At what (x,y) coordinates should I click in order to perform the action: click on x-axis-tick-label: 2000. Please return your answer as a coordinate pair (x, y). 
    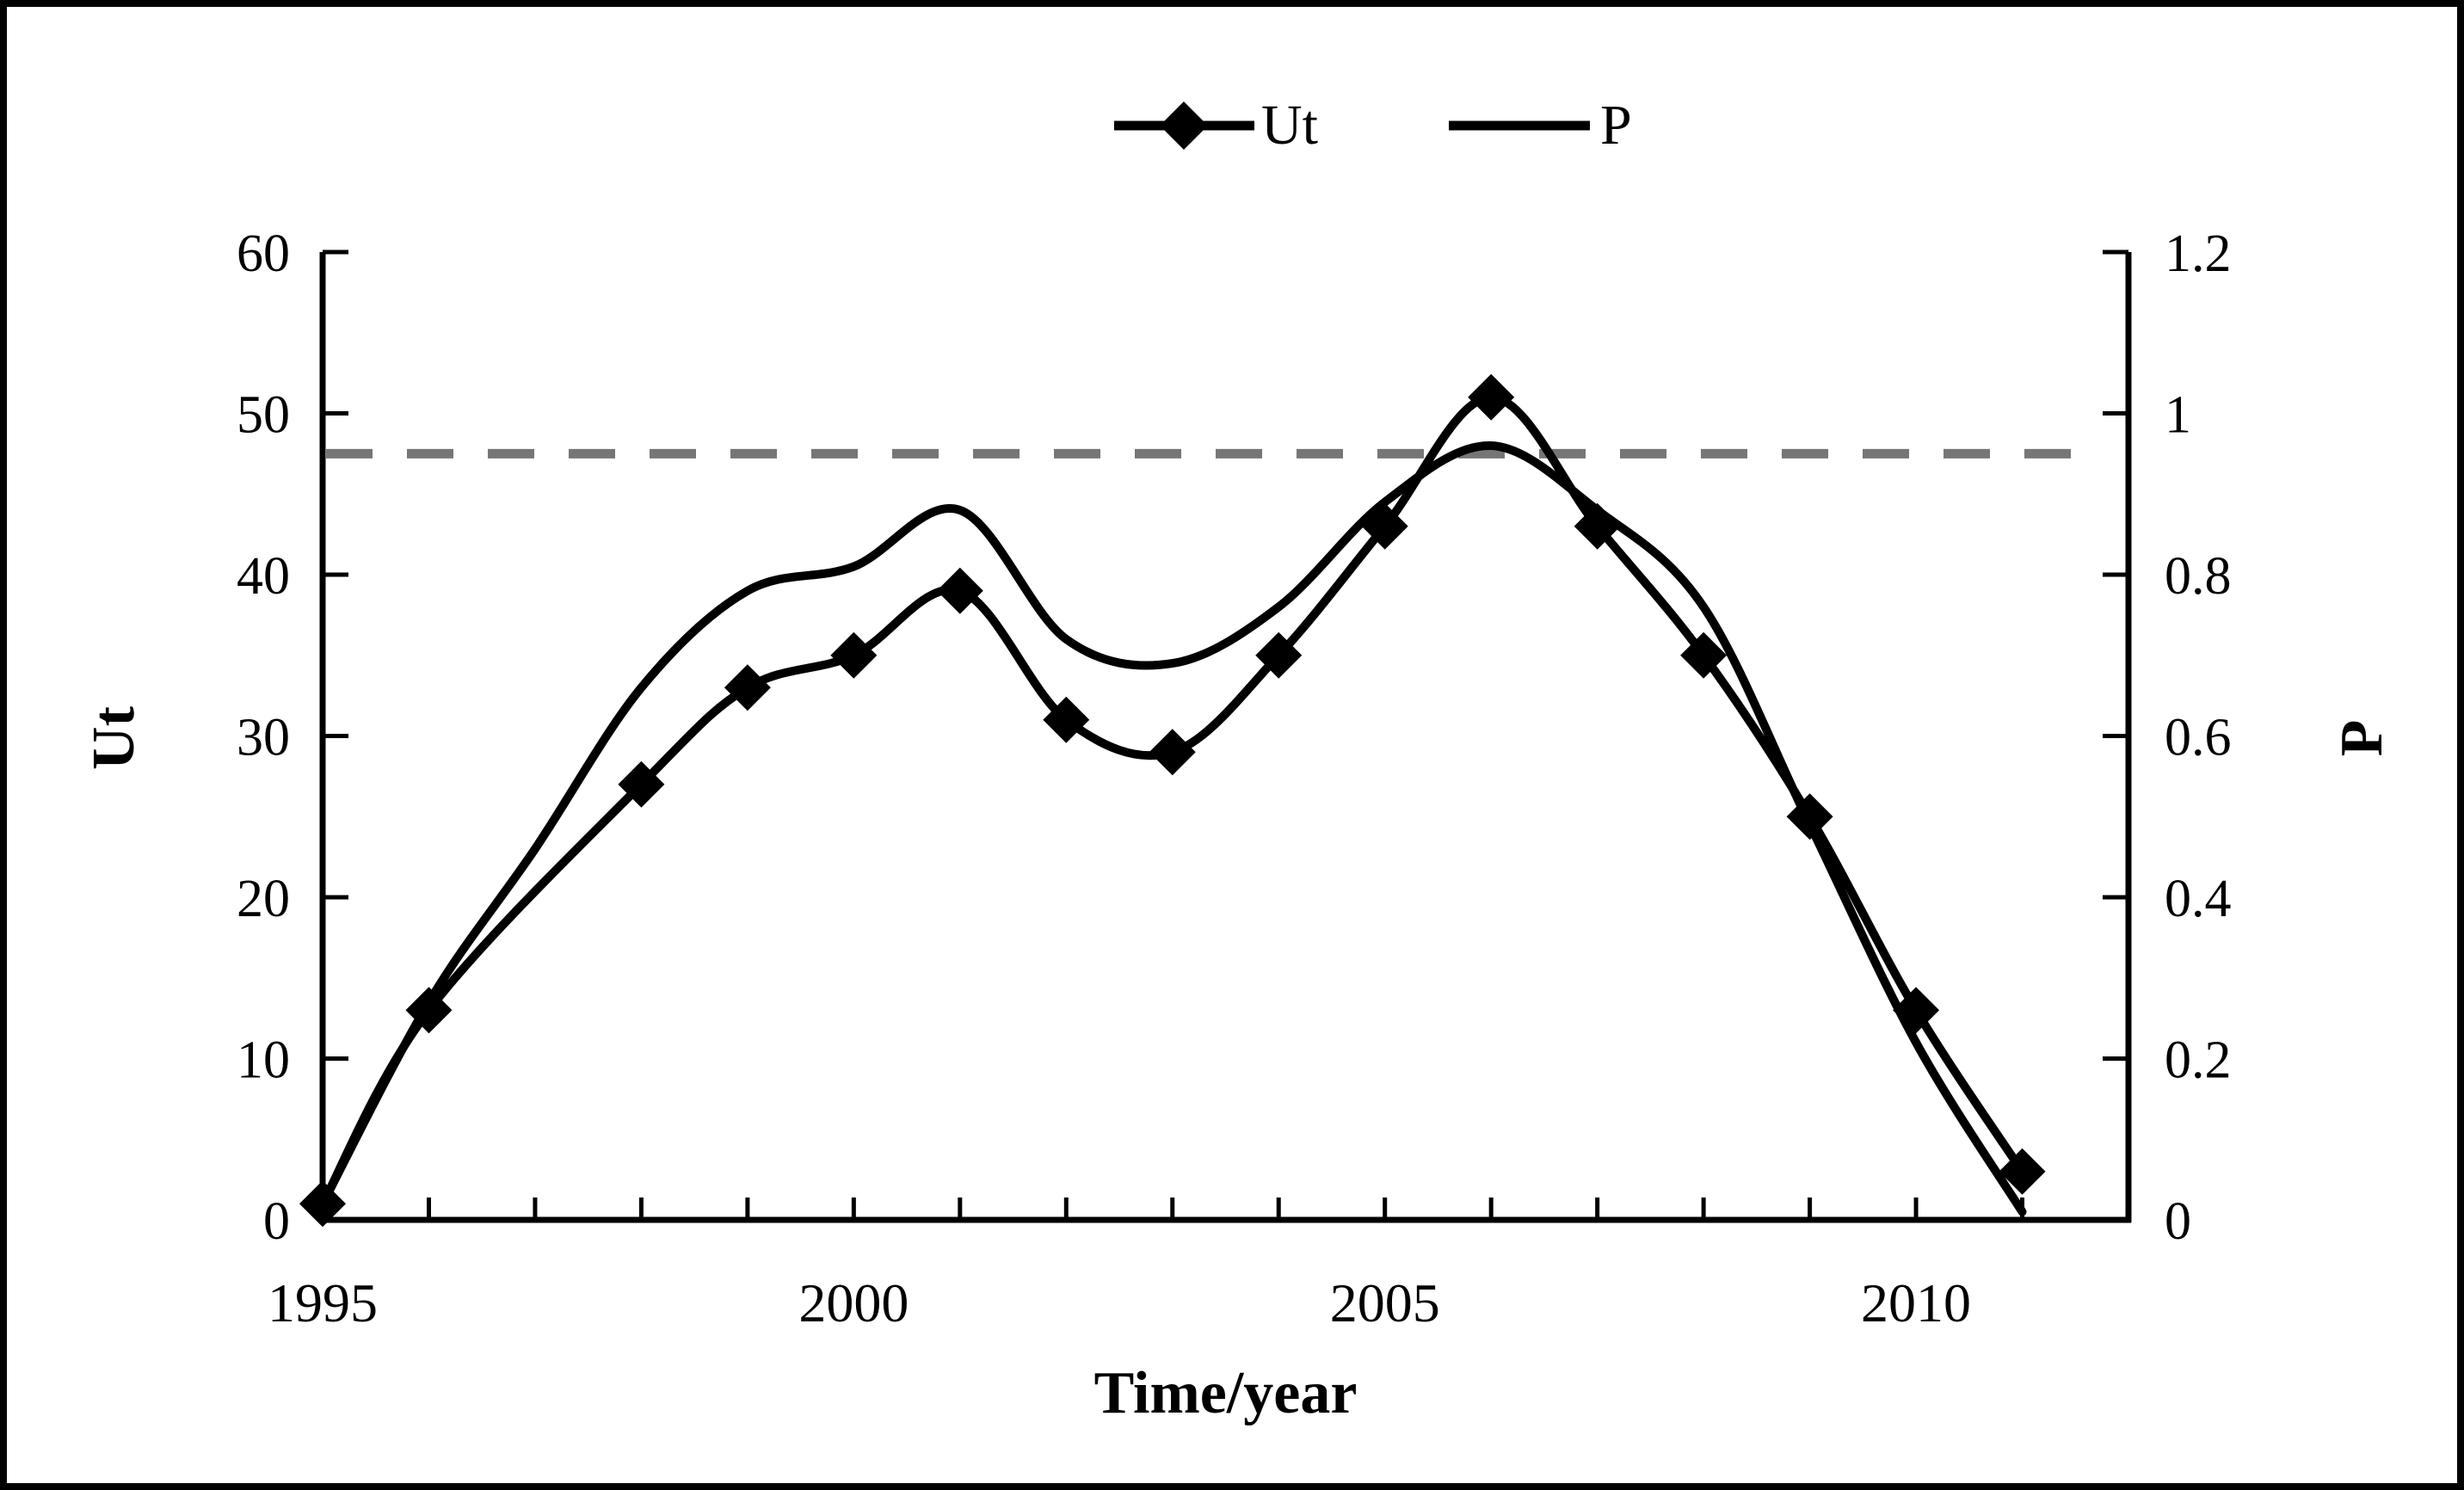
    Looking at the image, I should click on (854, 1302).